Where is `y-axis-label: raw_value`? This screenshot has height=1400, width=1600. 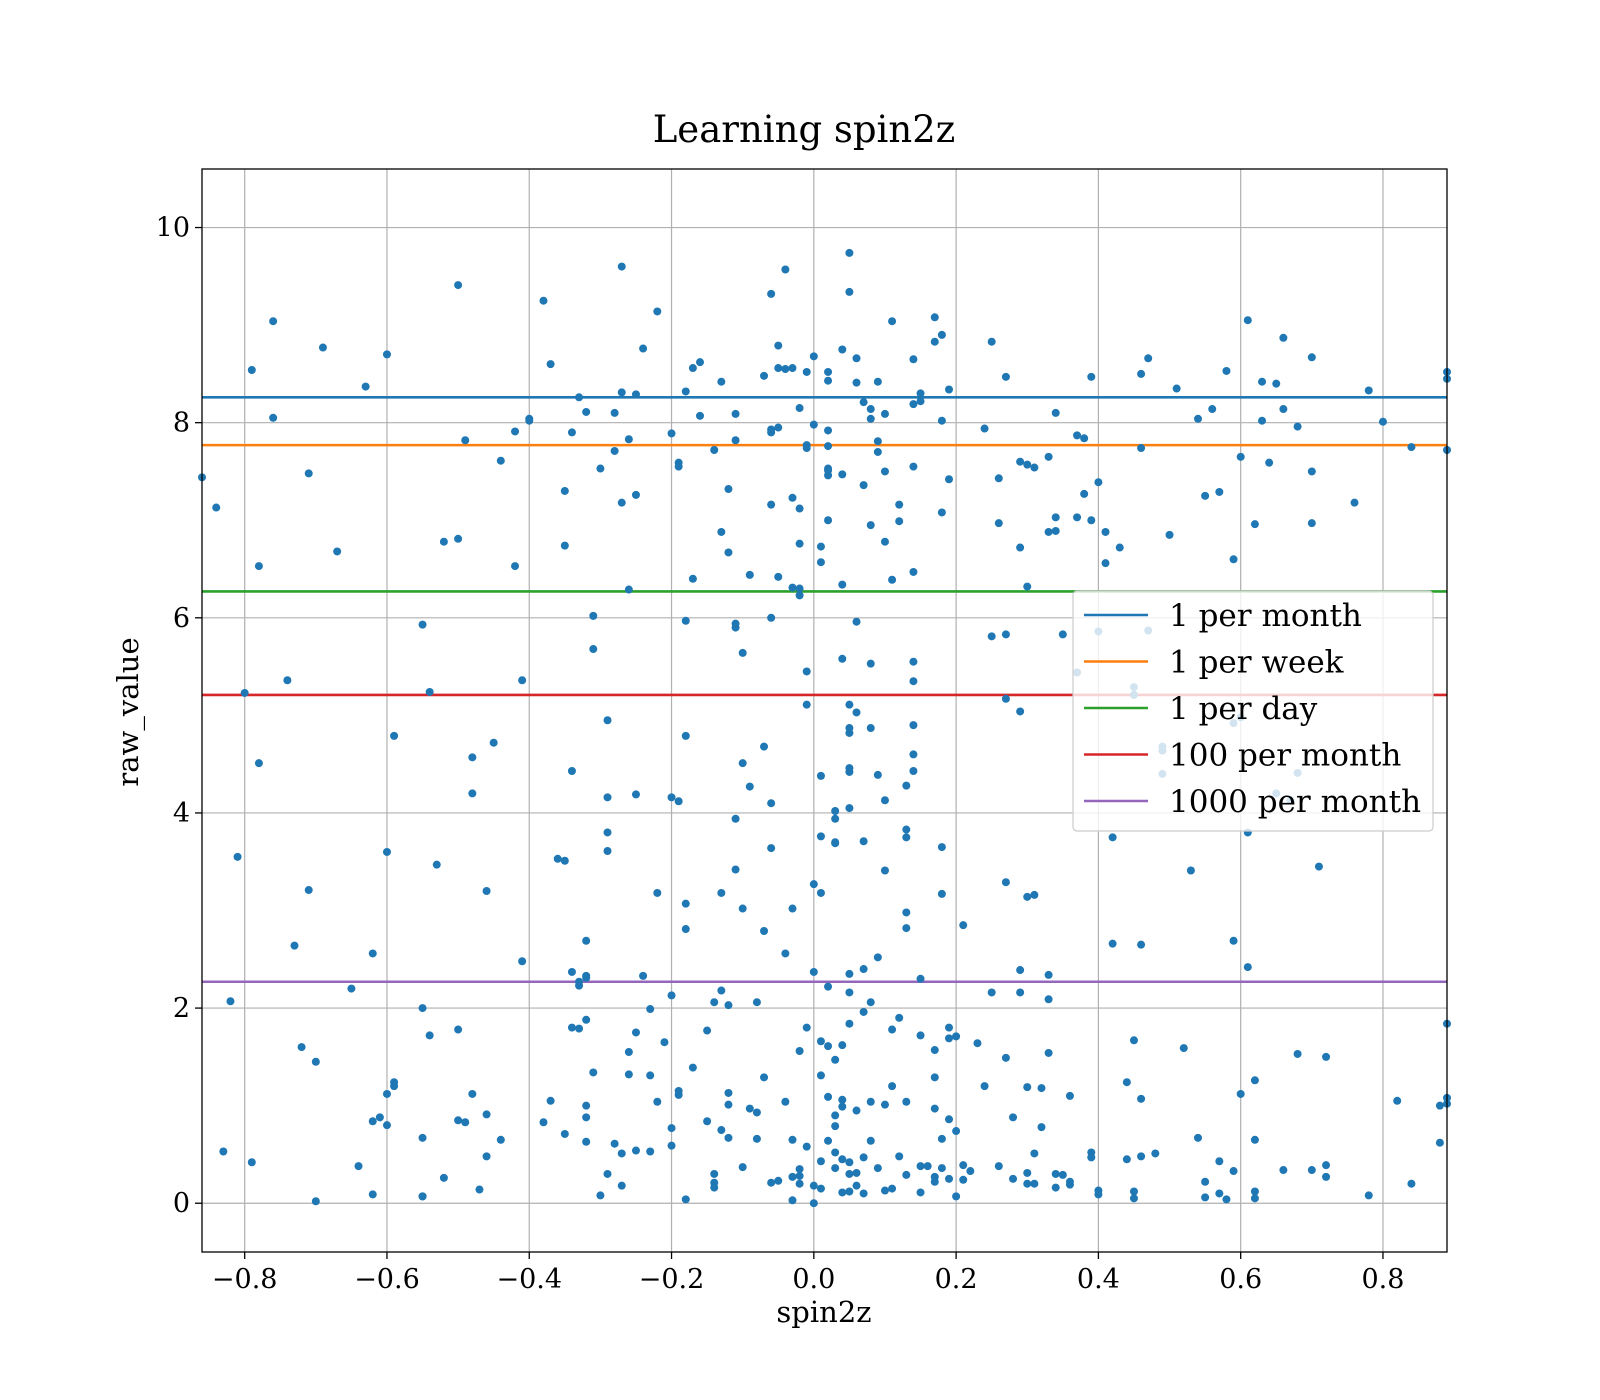
y-axis-label: raw_value is located at coordinates (128, 711).